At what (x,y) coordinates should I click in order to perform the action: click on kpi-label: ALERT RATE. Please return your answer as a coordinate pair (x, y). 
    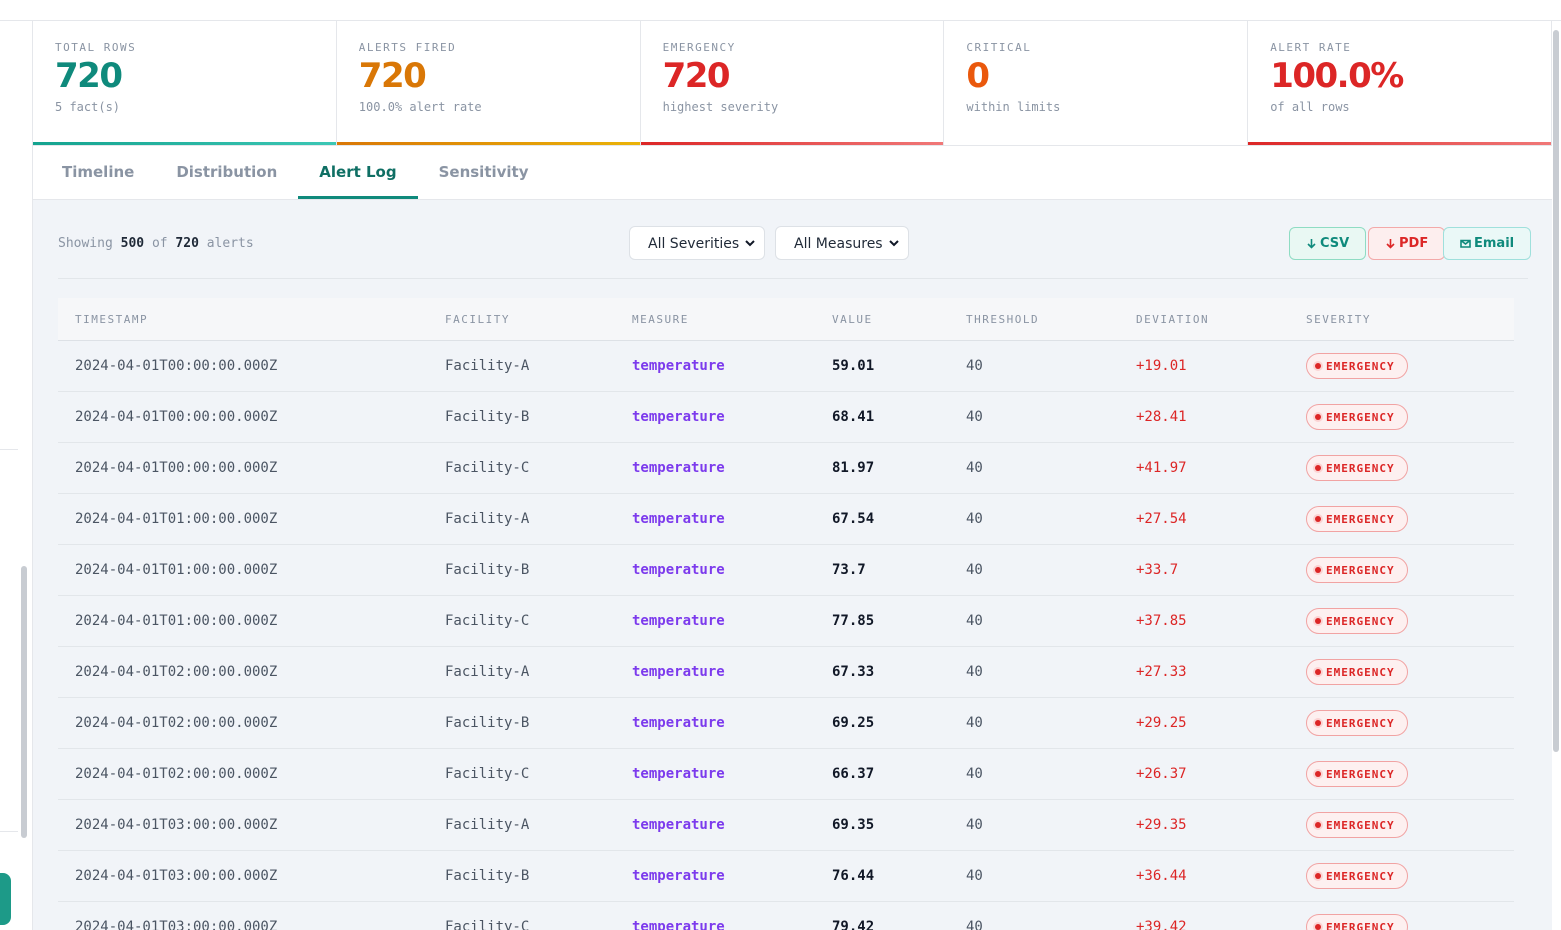
    Looking at the image, I should click on (1311, 47).